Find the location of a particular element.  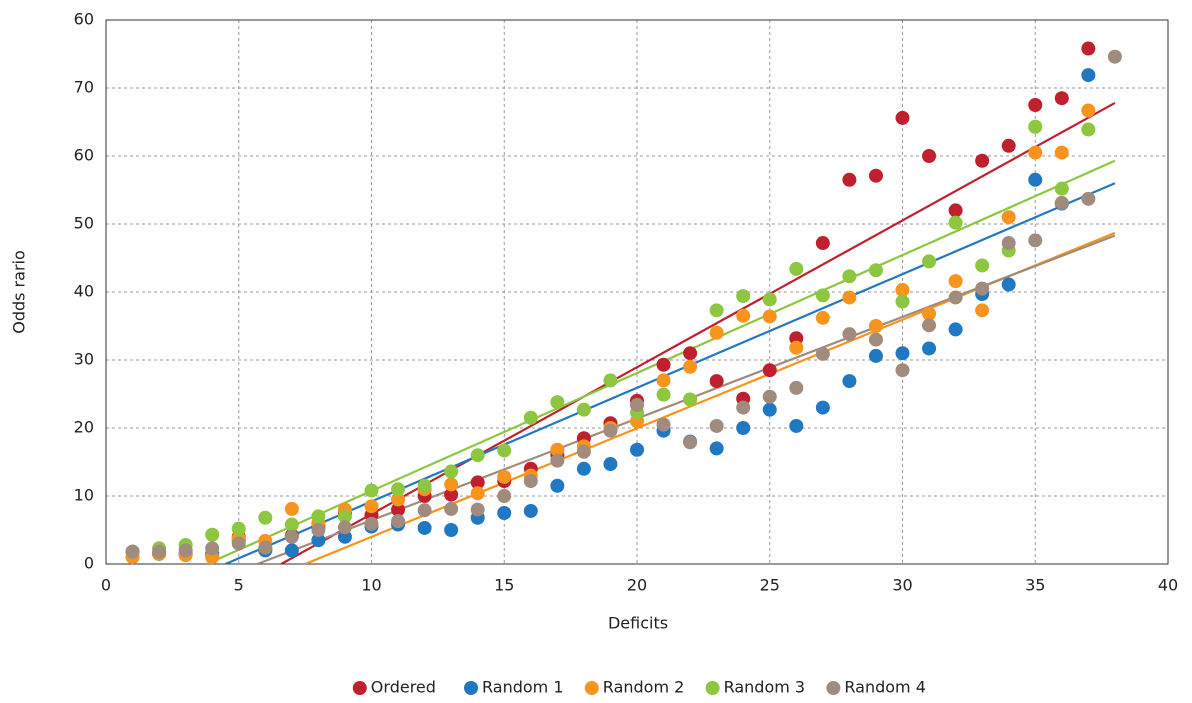

y-tick-label: 60 is located at coordinates (84, 155).